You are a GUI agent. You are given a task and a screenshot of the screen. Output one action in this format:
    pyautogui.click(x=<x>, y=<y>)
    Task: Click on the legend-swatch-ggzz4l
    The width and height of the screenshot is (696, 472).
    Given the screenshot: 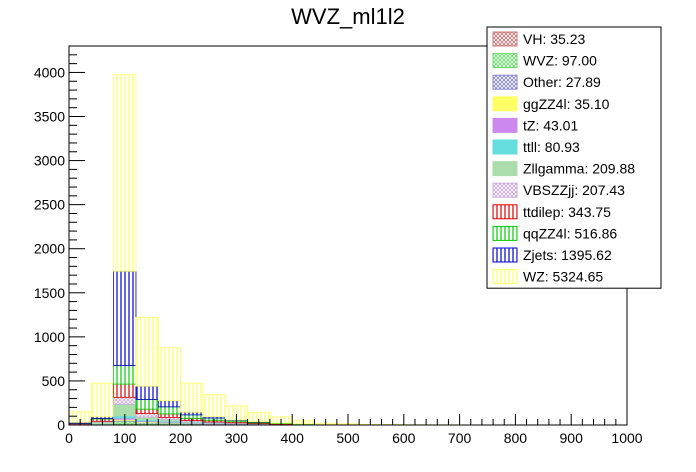 What is the action you would take?
    pyautogui.click(x=505, y=104)
    